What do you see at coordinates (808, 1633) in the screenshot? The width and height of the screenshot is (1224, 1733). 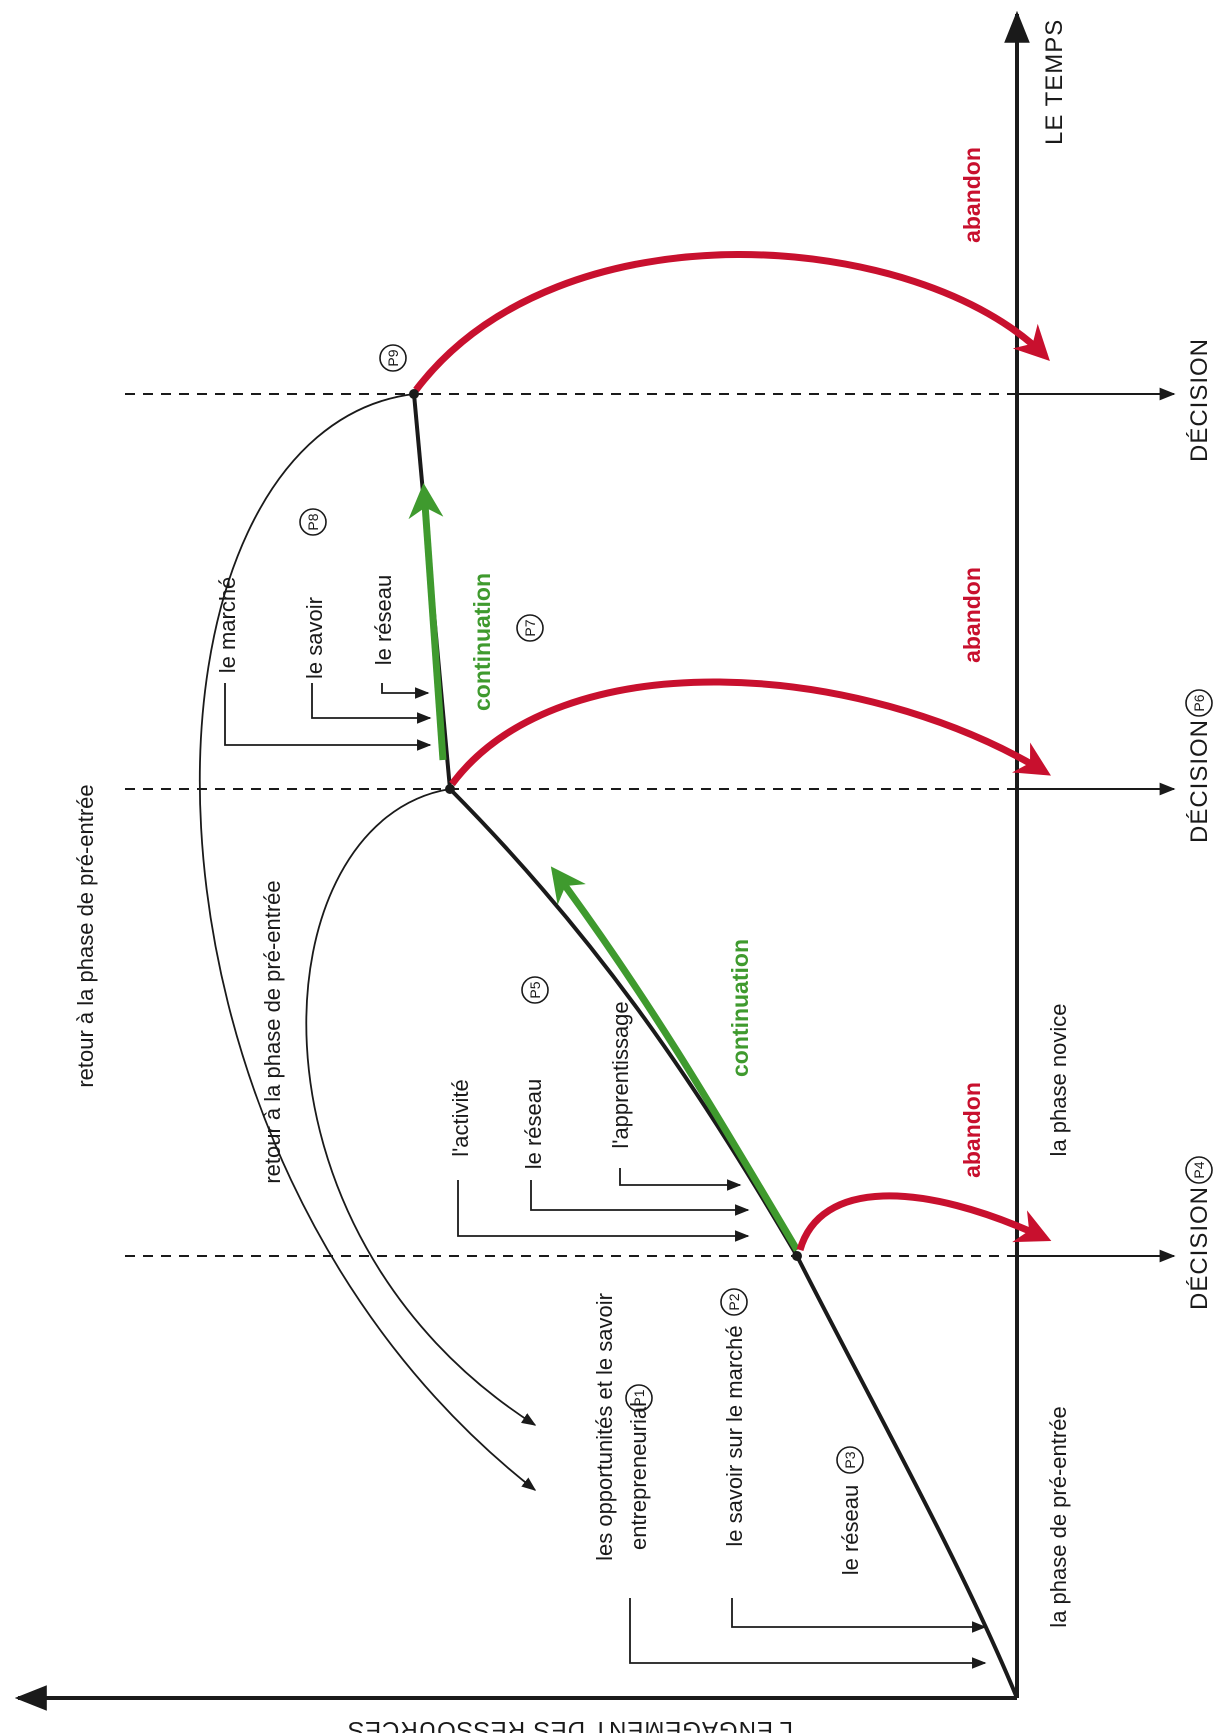 I see `input-arrow-opportunities` at bounding box center [808, 1633].